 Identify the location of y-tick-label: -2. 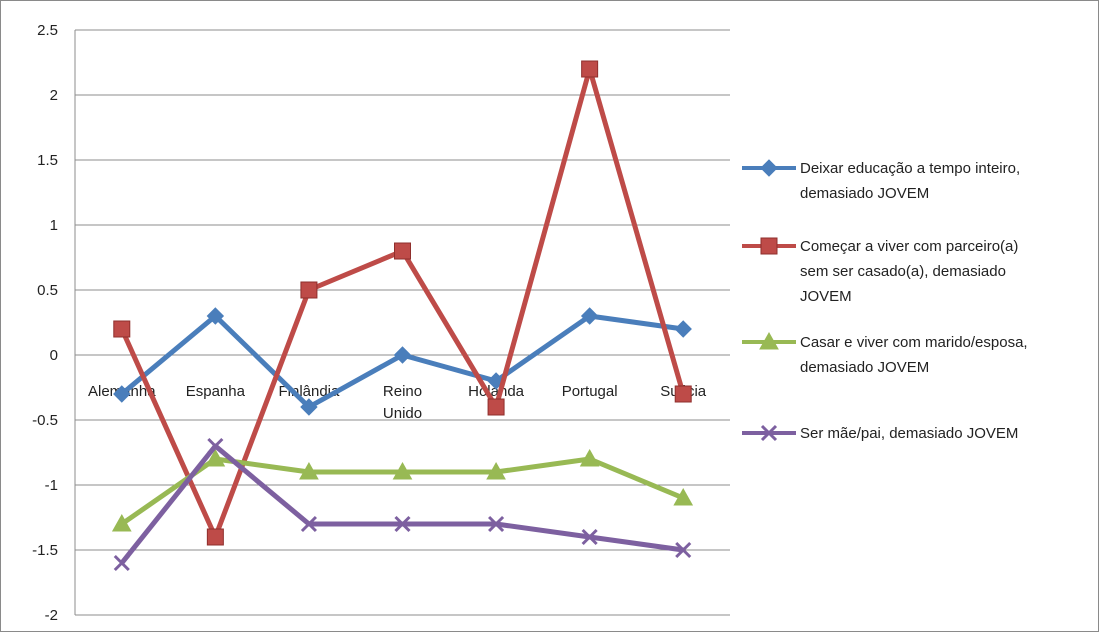
(51, 615).